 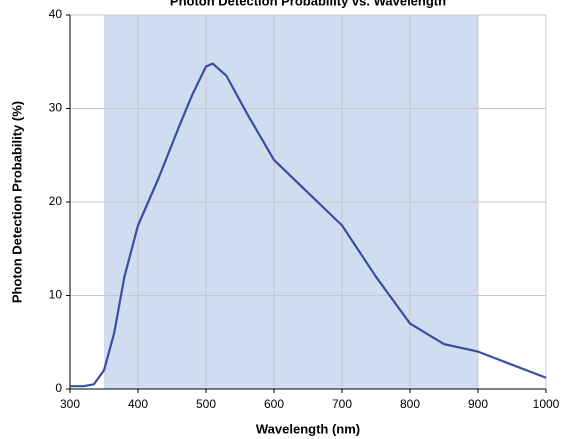 What do you see at coordinates (56, 201) in the screenshot?
I see `y-tick-label: 20` at bounding box center [56, 201].